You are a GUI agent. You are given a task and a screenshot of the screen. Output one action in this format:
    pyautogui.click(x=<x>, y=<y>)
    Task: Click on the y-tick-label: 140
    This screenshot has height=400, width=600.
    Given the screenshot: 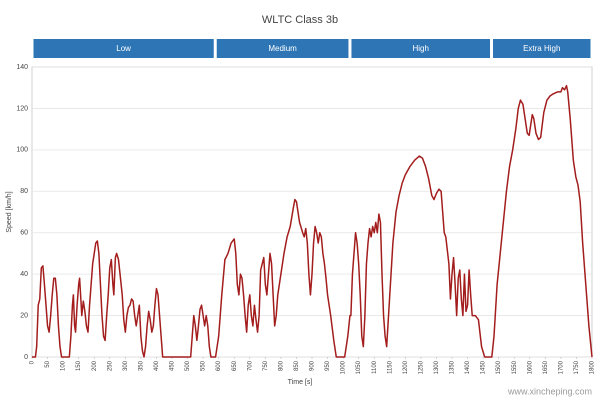 What is the action you would take?
    pyautogui.click(x=22, y=67)
    